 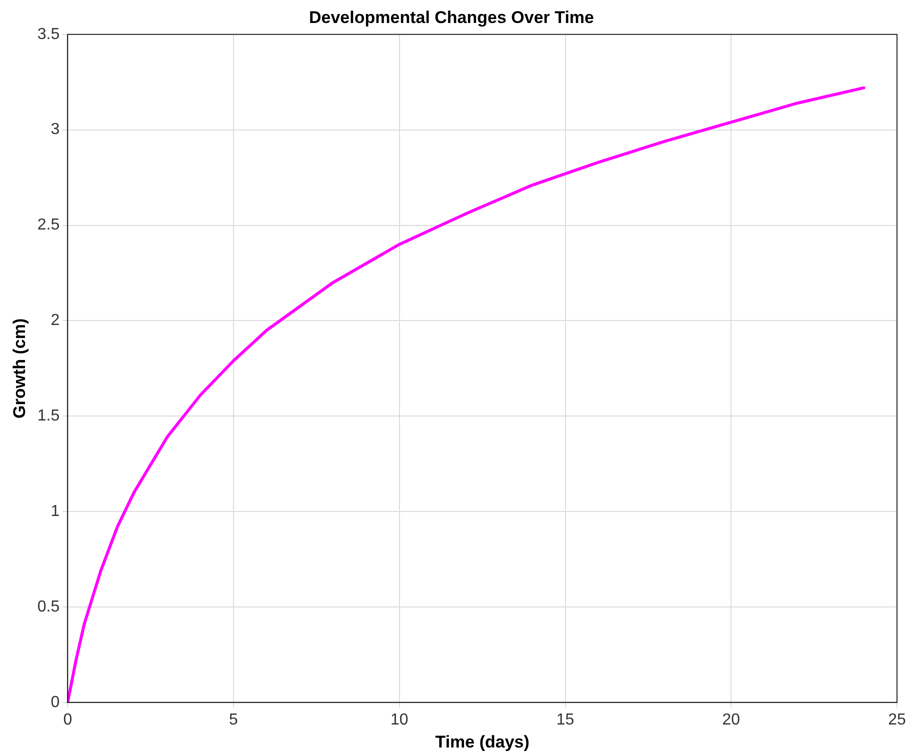 What do you see at coordinates (67, 719) in the screenshot?
I see `x-tick-label: 0` at bounding box center [67, 719].